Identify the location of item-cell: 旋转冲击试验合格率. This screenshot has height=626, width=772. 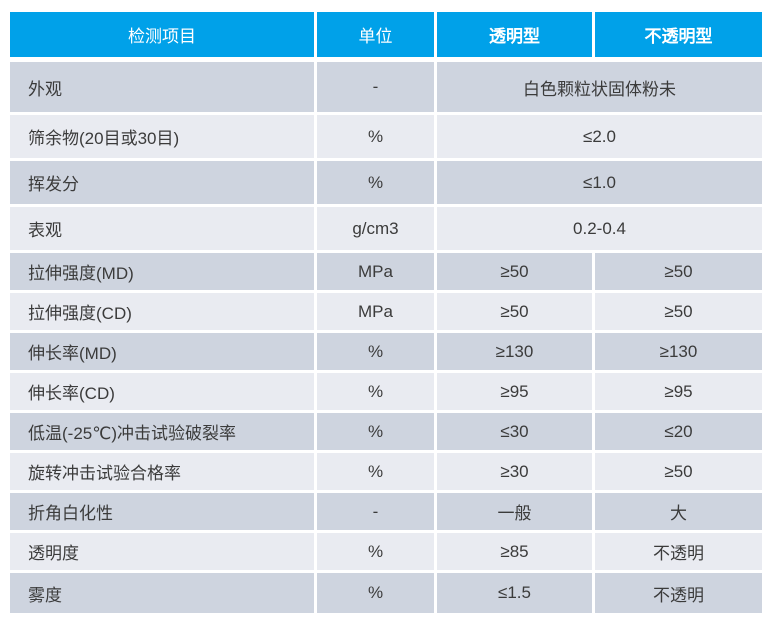
(163, 473).